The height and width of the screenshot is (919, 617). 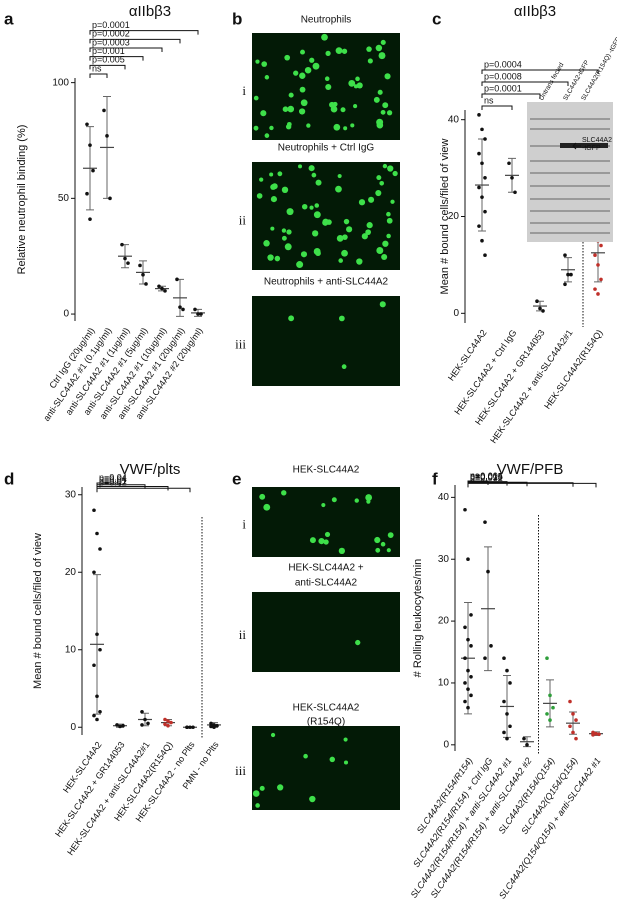 What do you see at coordinates (326, 522) in the screenshot?
I see `micrograph` at bounding box center [326, 522].